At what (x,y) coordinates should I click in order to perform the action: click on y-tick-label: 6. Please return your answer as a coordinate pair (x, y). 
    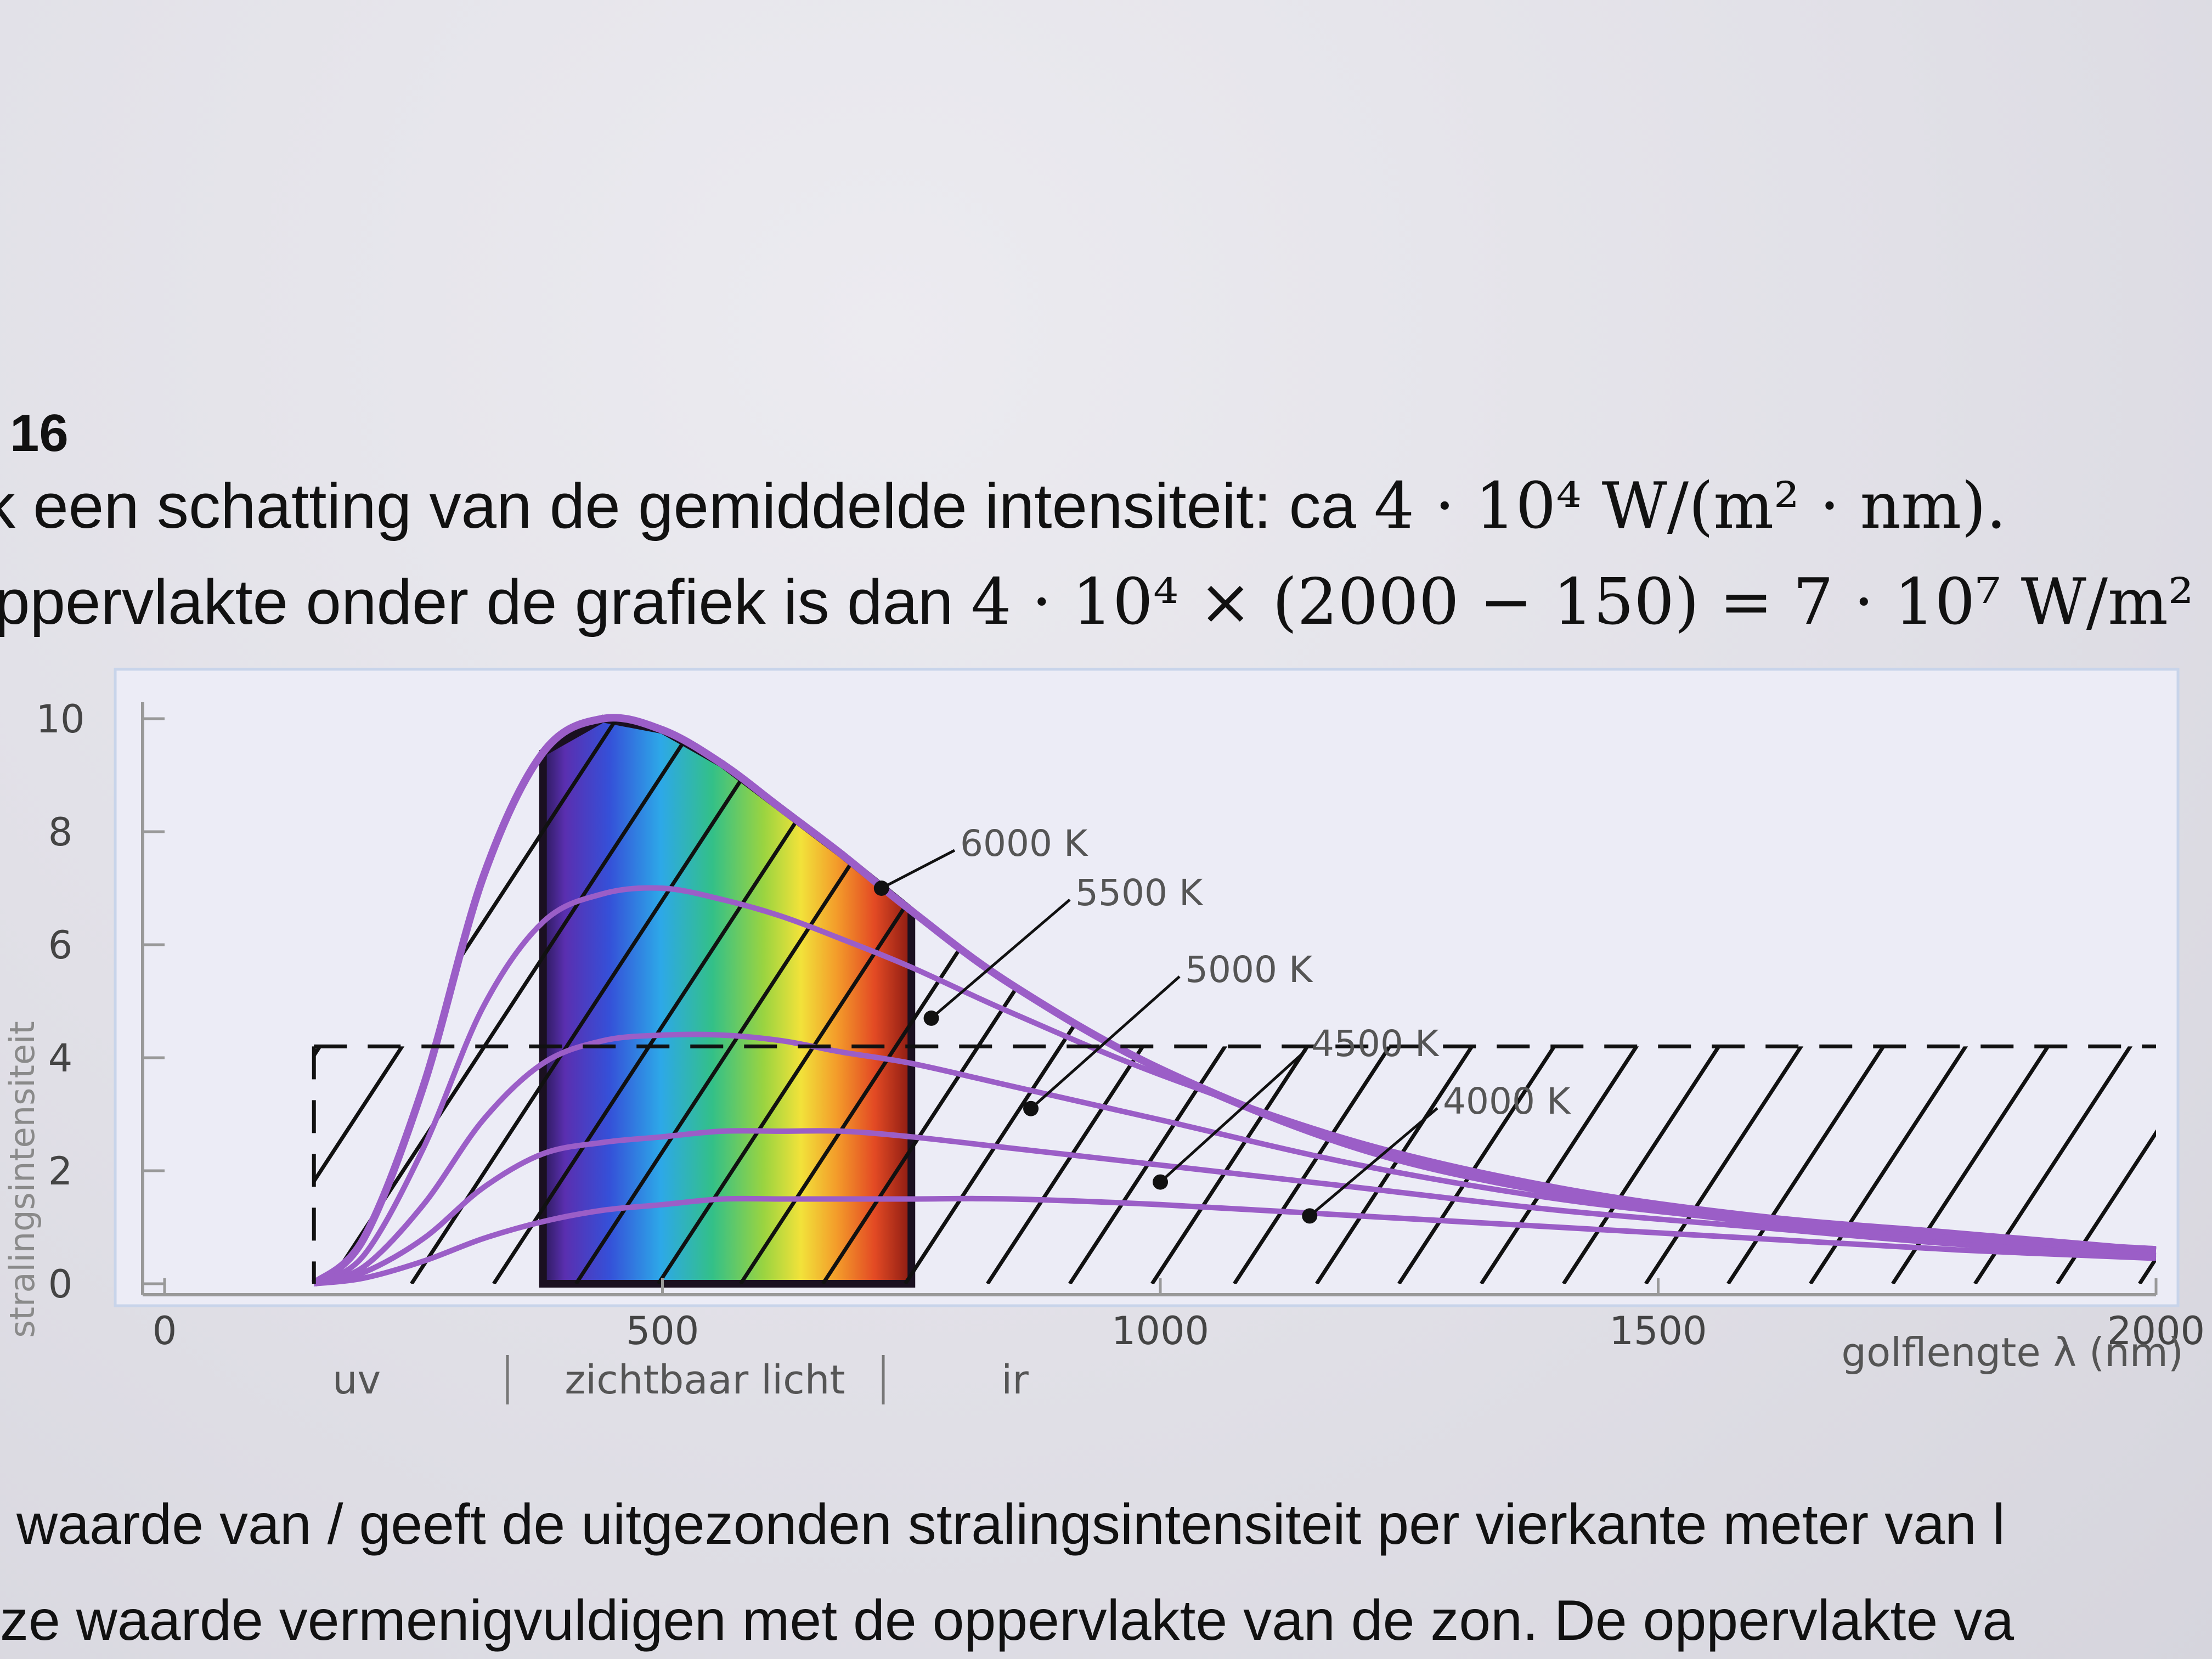
    Looking at the image, I should click on (60, 945).